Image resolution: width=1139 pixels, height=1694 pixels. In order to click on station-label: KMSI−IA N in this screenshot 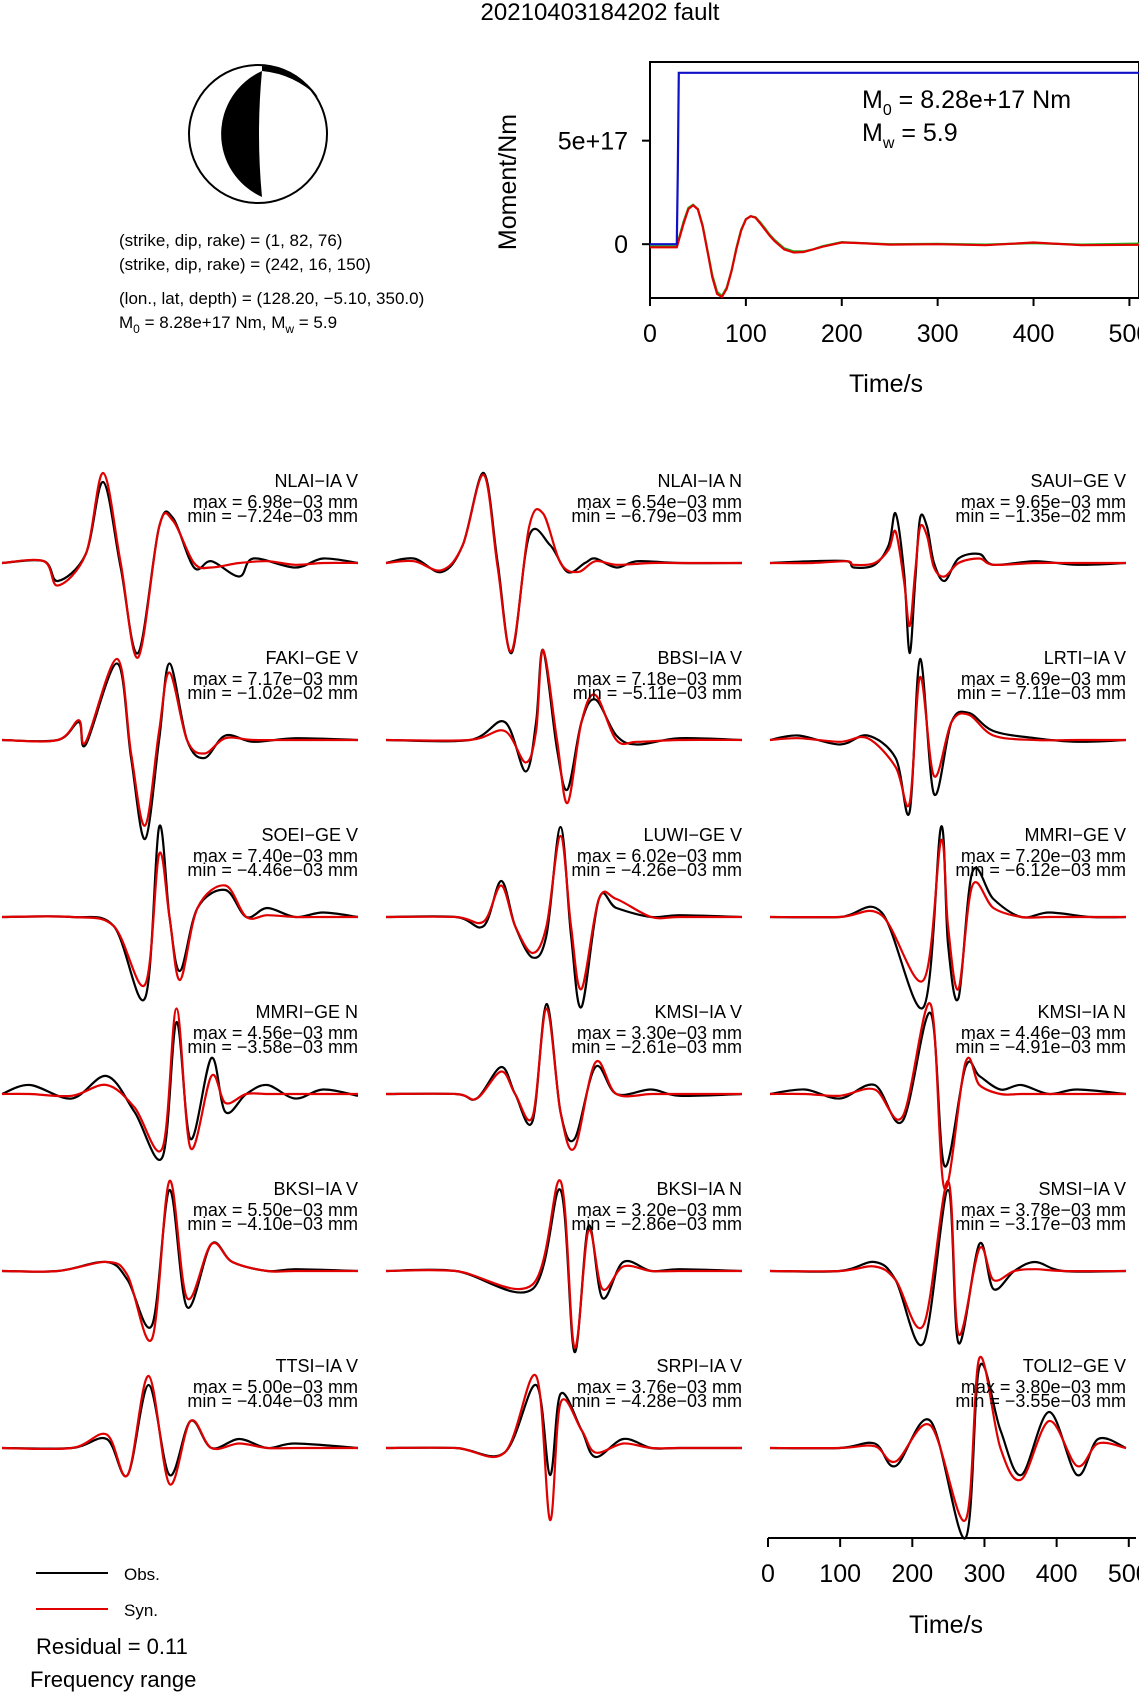, I will do `click(1081, 1012)`.